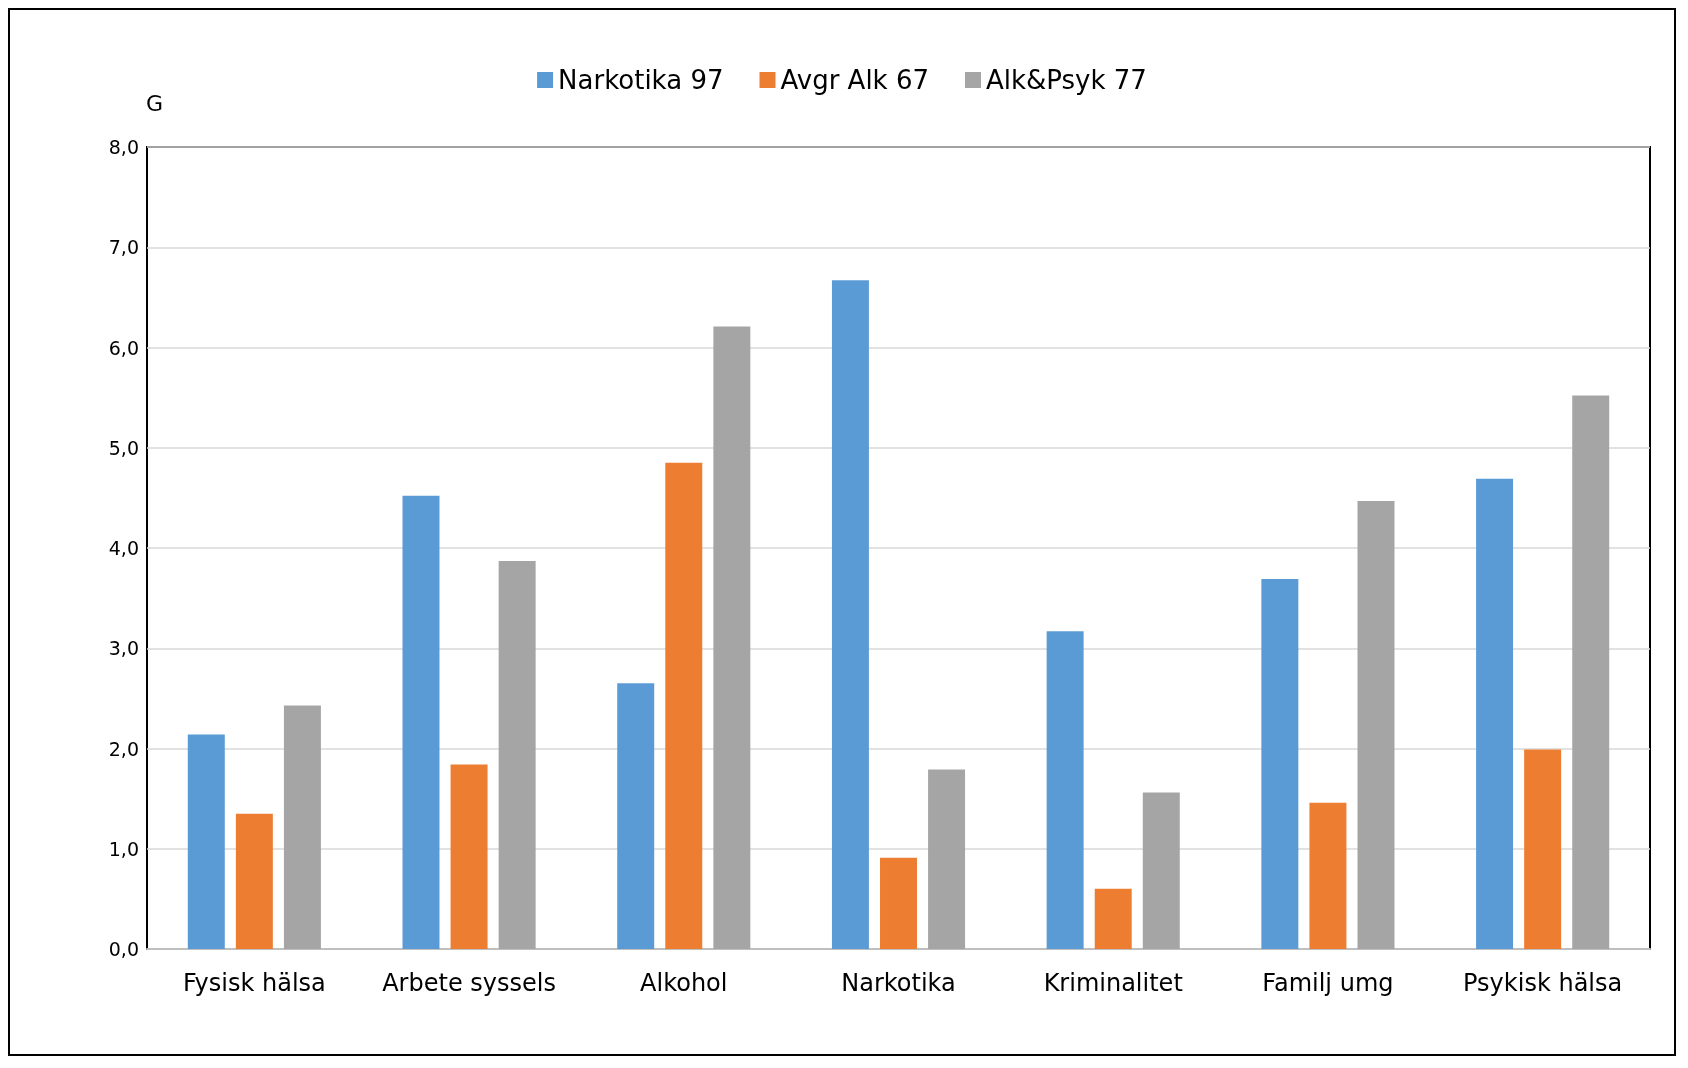 This screenshot has height=1068, width=1688. What do you see at coordinates (1543, 983) in the screenshot?
I see `x-tick-label: Psykisk hälsa` at bounding box center [1543, 983].